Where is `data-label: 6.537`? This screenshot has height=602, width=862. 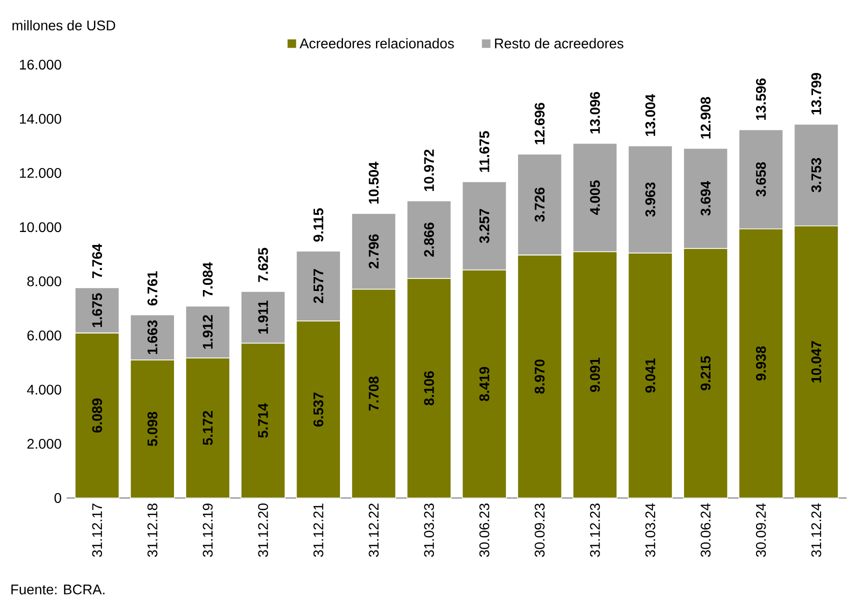 data-label: 6.537 is located at coordinates (318, 409).